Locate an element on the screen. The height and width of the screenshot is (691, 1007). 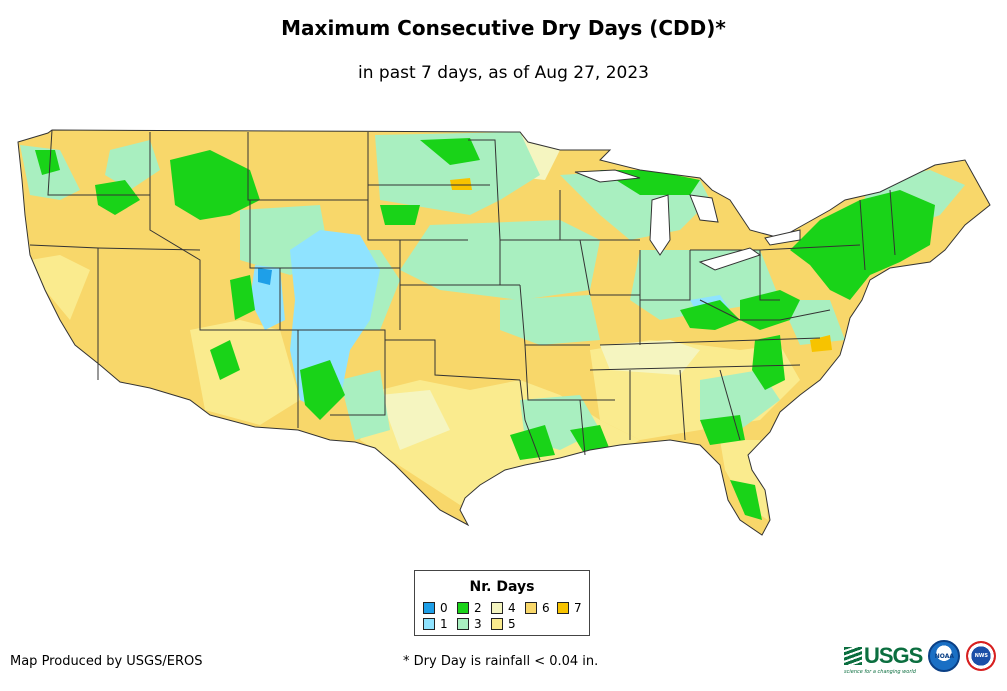
noaa-logo-text: NOAA is located at coordinates (944, 656).